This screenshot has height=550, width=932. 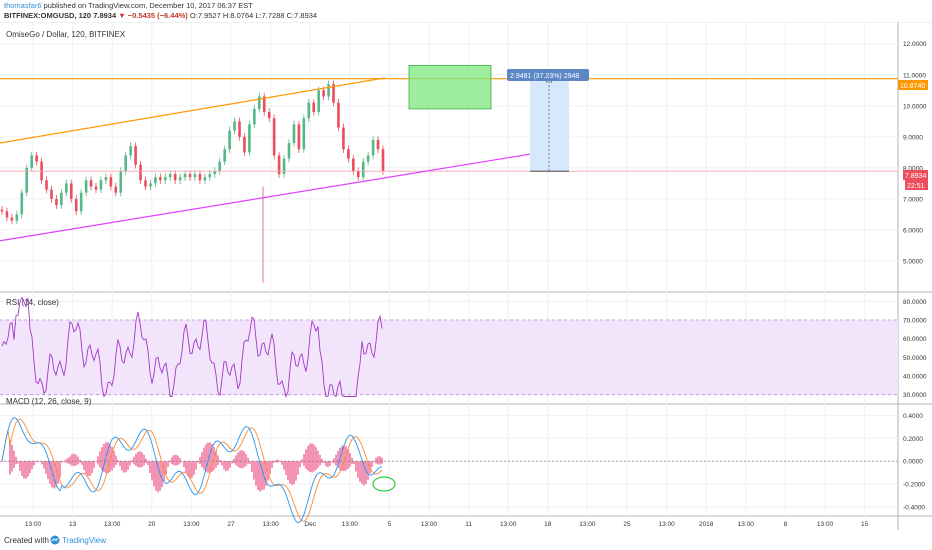 I want to click on macd-line, so click(x=192, y=470).